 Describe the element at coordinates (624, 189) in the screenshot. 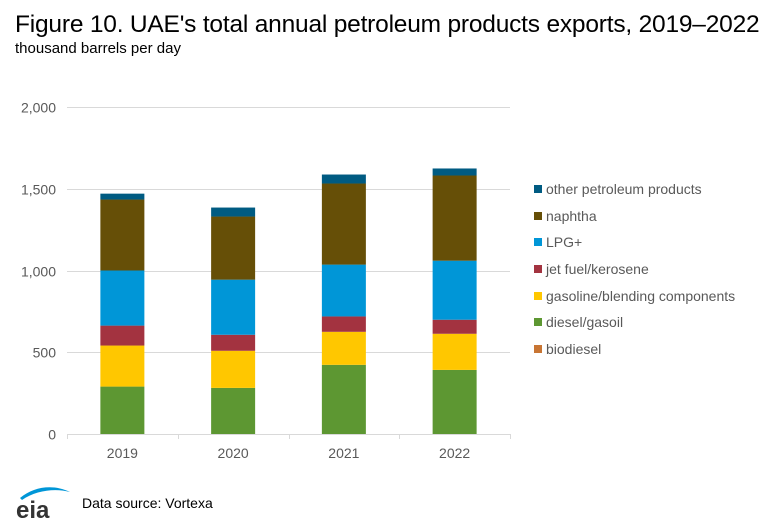

I see `legend-label: other petroleum products` at that location.